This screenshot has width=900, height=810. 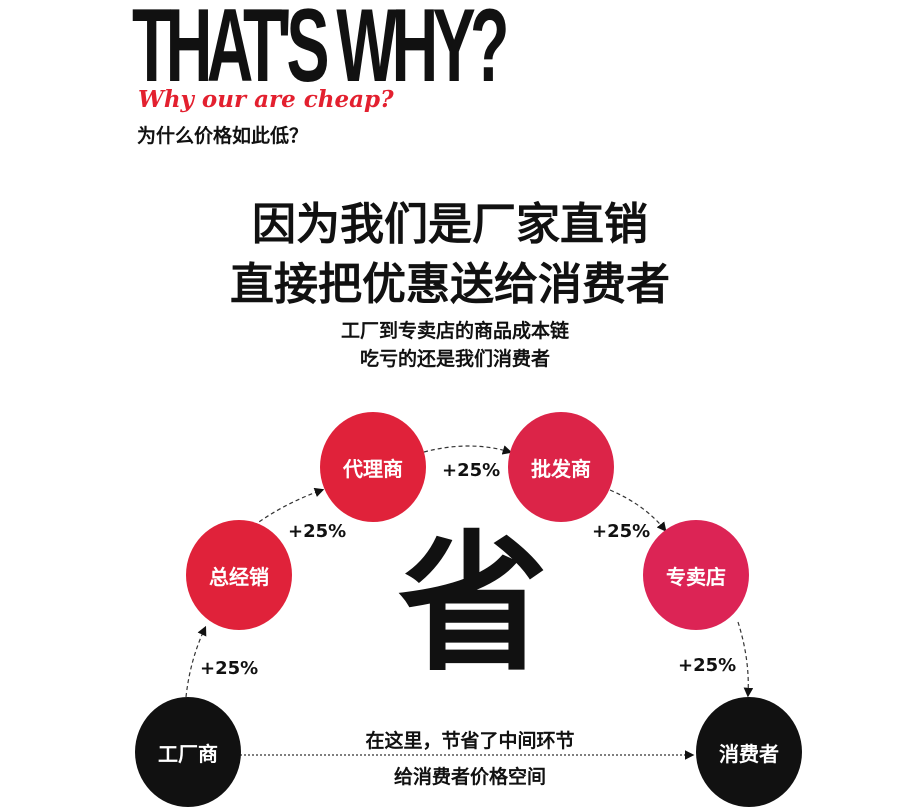 I want to click on headline-line-2: 直接把优惠送给消费者, so click(x=450, y=284).